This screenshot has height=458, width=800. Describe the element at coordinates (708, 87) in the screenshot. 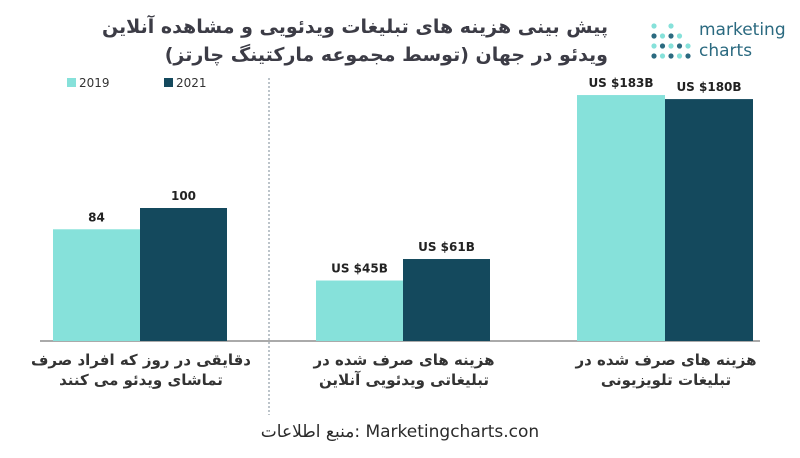

I see `data-label-3-2021: US $180B` at that location.